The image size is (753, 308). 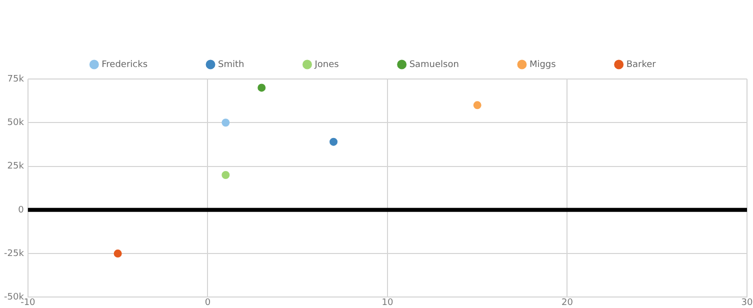 What do you see at coordinates (21, 210) in the screenshot?
I see `y-tick-label: 0` at bounding box center [21, 210].